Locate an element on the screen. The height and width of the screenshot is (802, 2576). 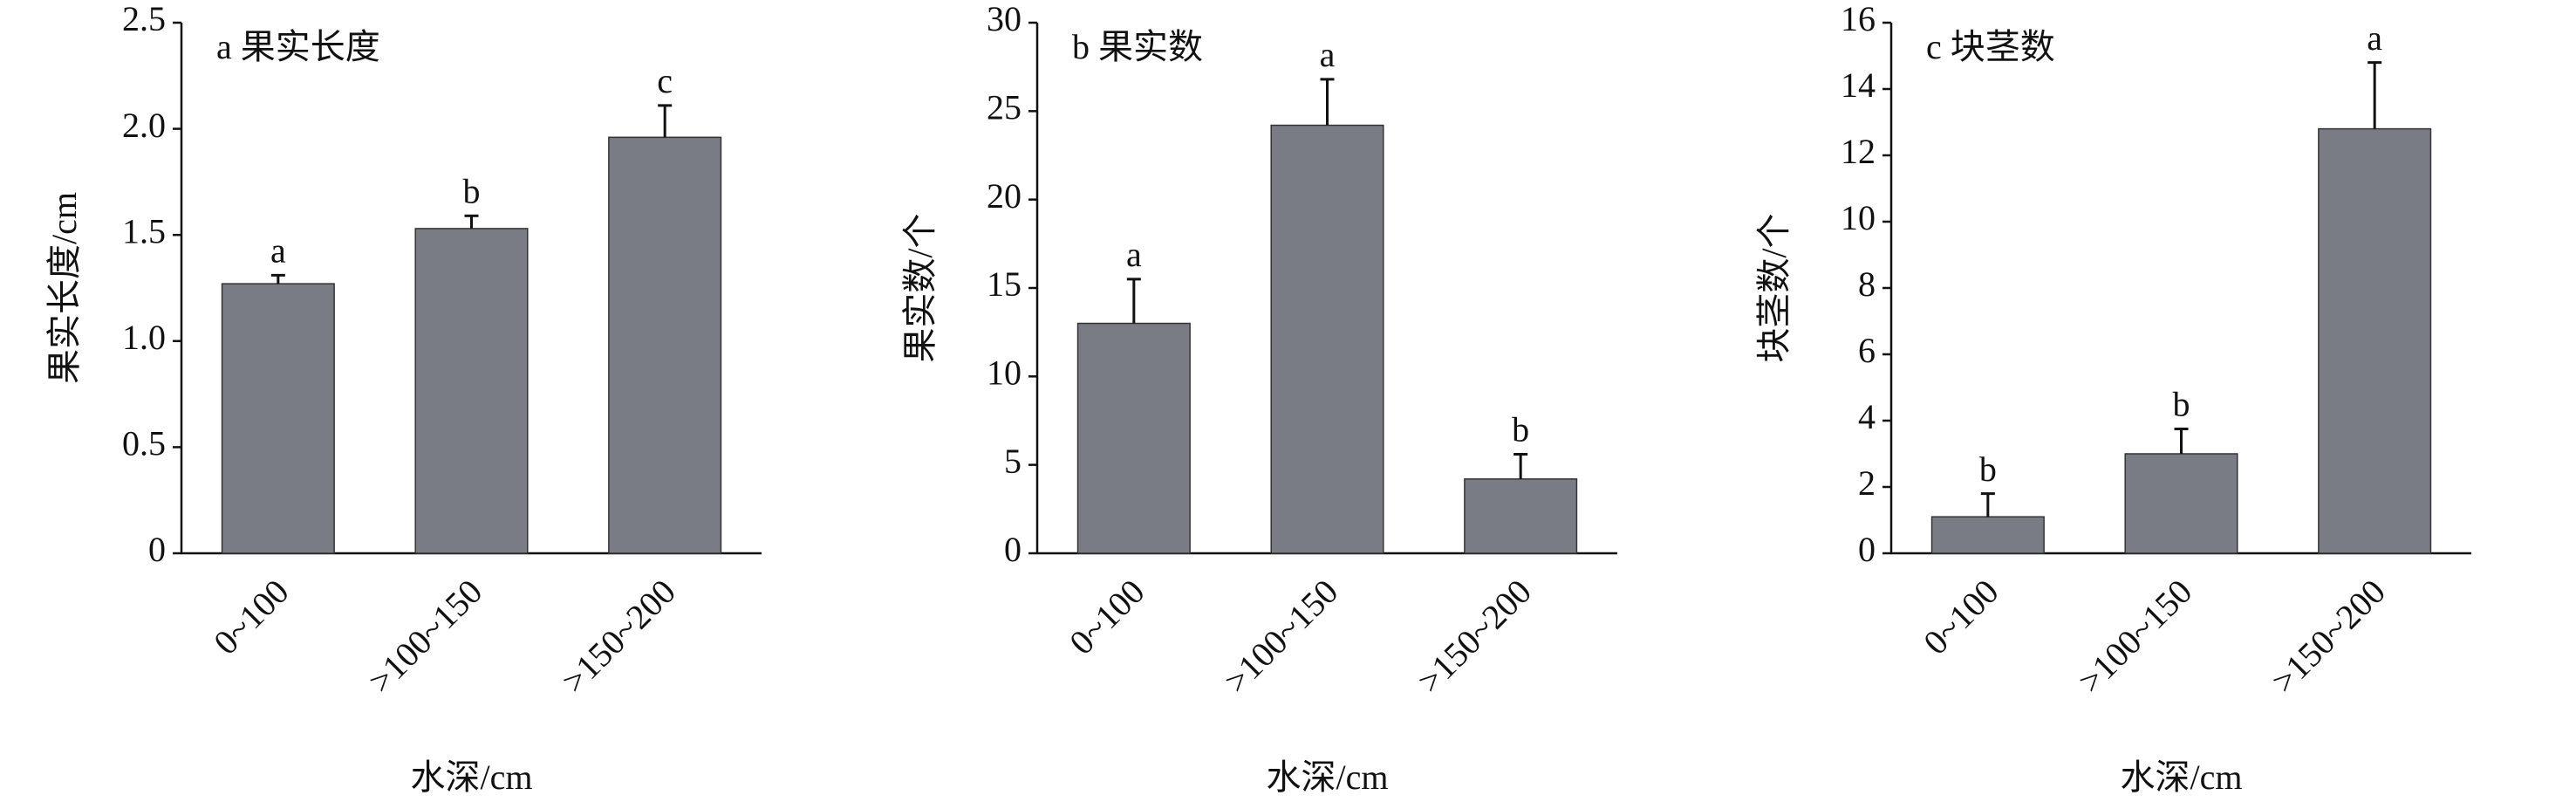
y-tick-label: 30 is located at coordinates (1004, 19).